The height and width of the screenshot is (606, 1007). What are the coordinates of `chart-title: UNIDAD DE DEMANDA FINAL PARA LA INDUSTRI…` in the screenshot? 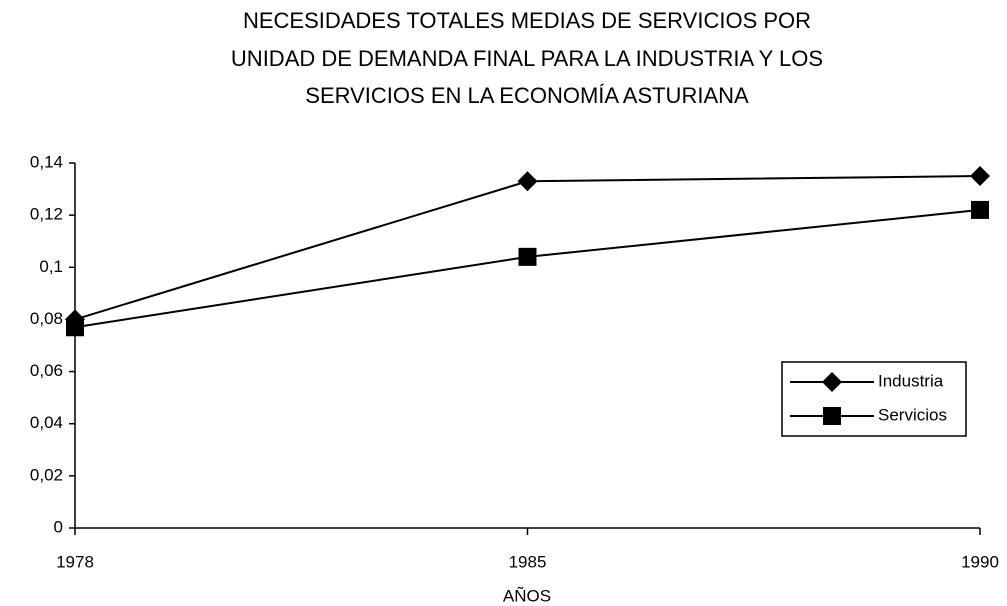 It's located at (527, 58).